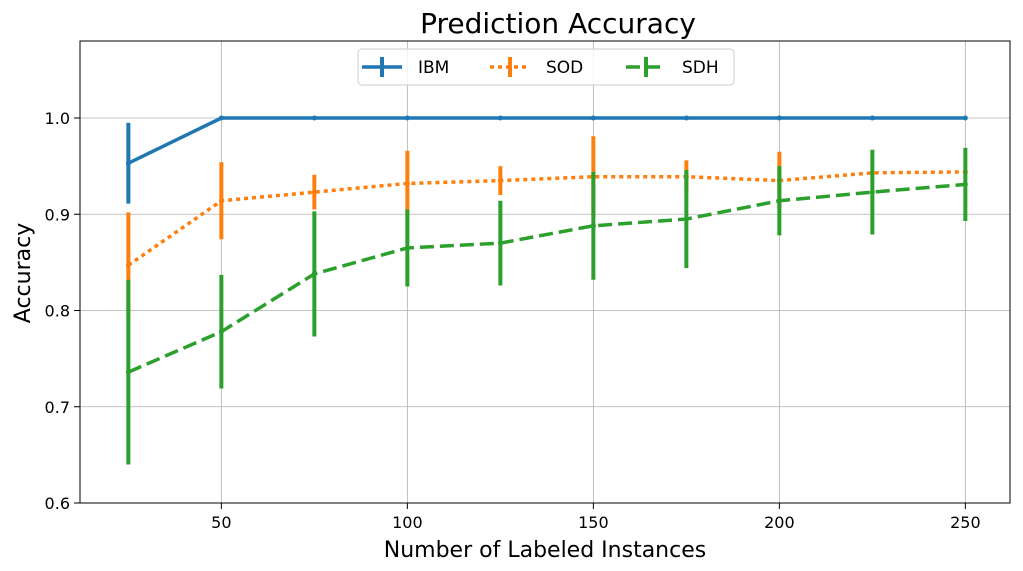 This screenshot has width=1023, height=571. Describe the element at coordinates (965, 522) in the screenshot. I see `x-tick-label: 250` at that location.